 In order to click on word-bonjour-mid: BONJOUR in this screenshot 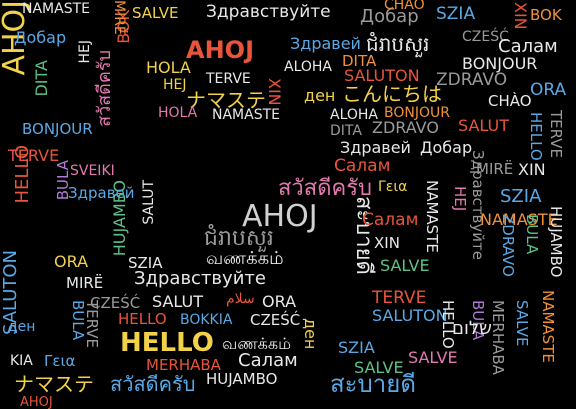, I will do `click(417, 113)`.